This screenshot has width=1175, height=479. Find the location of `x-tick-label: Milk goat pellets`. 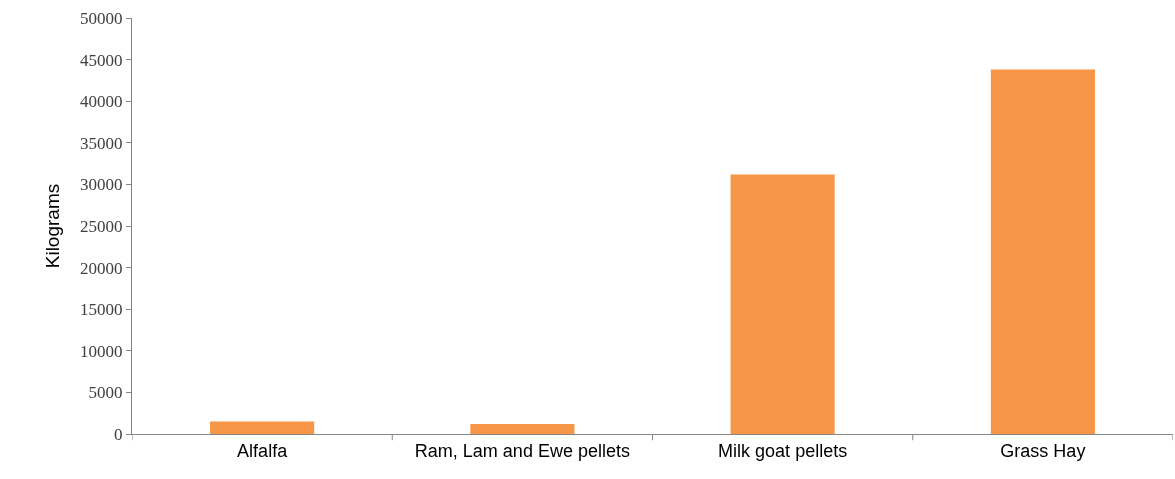

x-tick-label: Milk goat pellets is located at coordinates (783, 450).